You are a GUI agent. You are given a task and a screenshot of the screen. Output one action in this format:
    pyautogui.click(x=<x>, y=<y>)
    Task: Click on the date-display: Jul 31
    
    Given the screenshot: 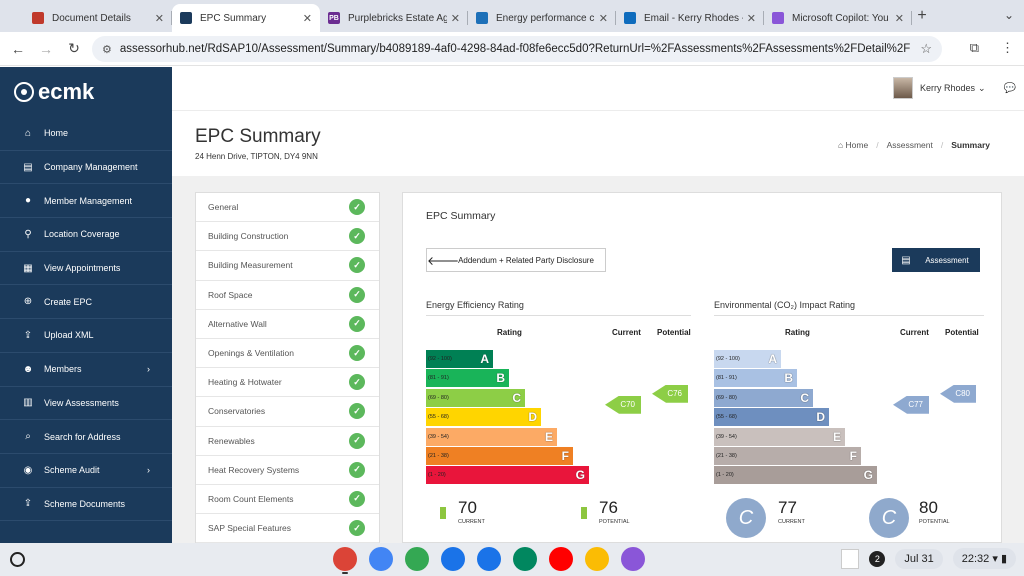 What is the action you would take?
    pyautogui.click(x=919, y=558)
    